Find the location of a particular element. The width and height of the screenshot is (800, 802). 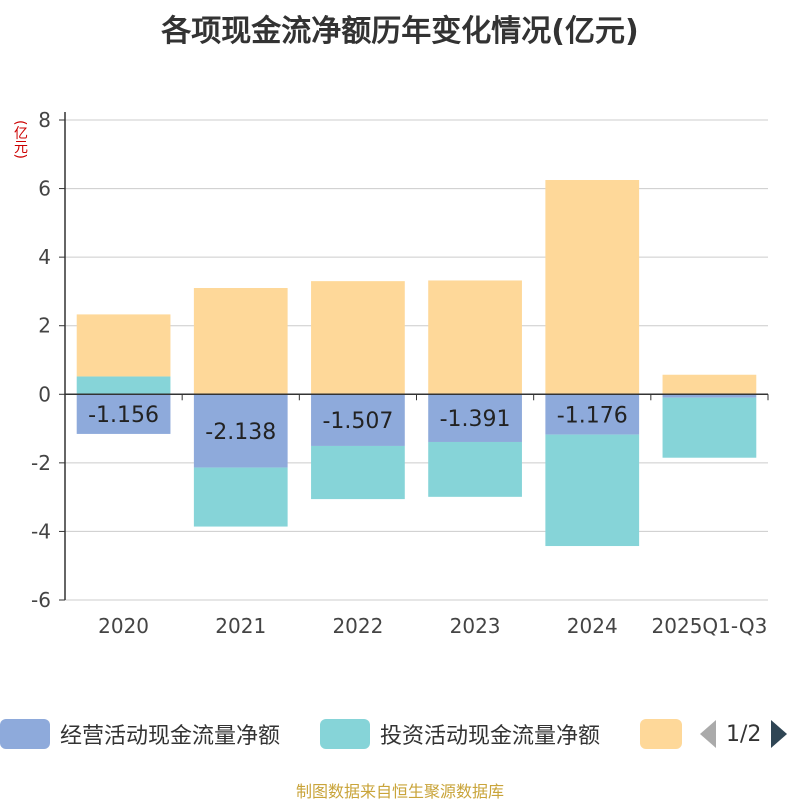

data-labels: -1.156 -2.138 -1.507 -1.391 -1.176 is located at coordinates (358, 424).